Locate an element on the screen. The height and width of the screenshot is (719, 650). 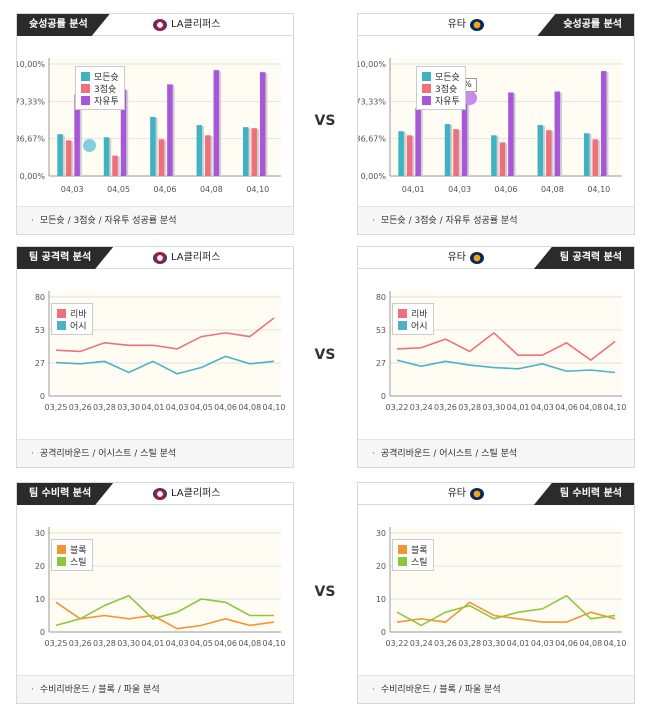
panel-footer: · 수비리바운드 / 블록 / 파울 분석 is located at coordinates (496, 689).